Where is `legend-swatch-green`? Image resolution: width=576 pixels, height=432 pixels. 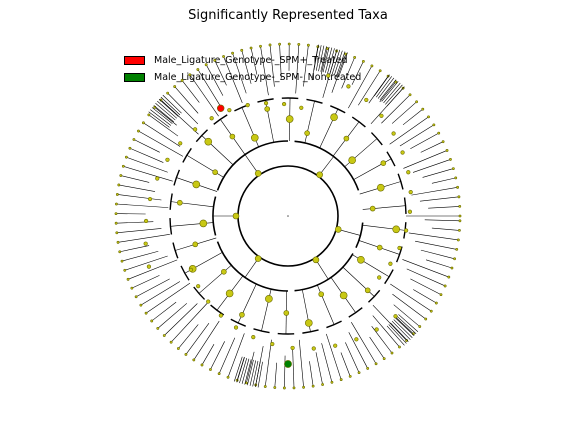 legend-swatch-green is located at coordinates (134, 77).